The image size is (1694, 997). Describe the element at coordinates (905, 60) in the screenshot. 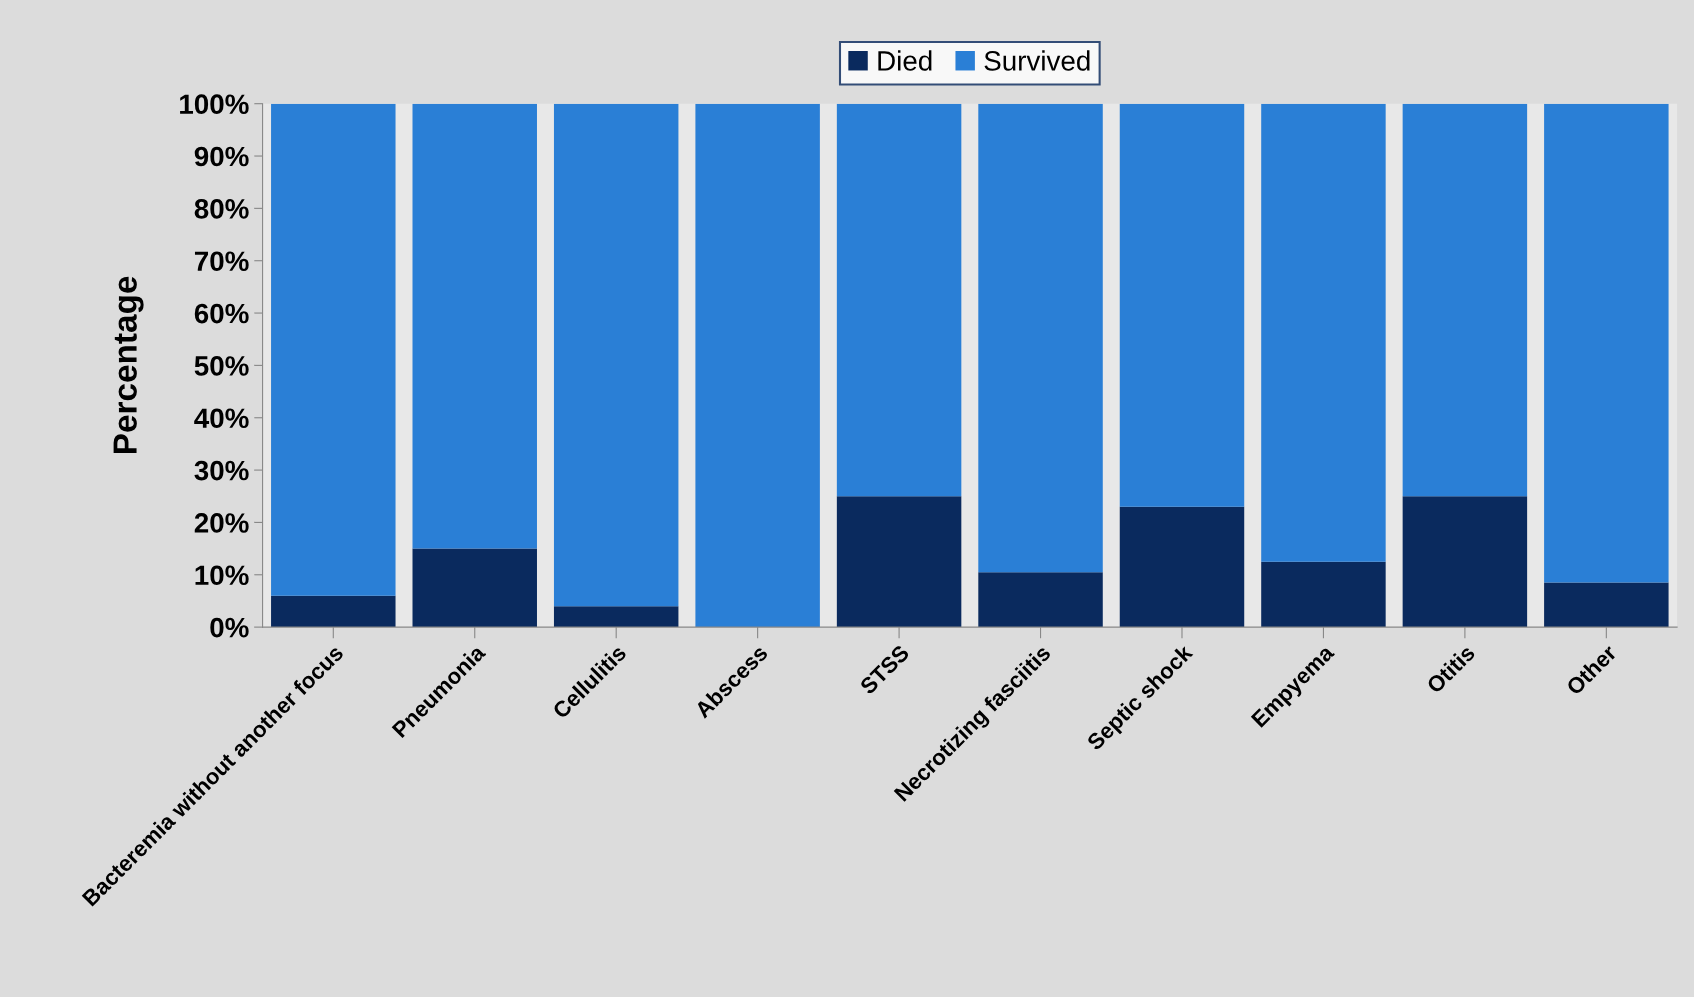

I see `legend-label: Died` at that location.